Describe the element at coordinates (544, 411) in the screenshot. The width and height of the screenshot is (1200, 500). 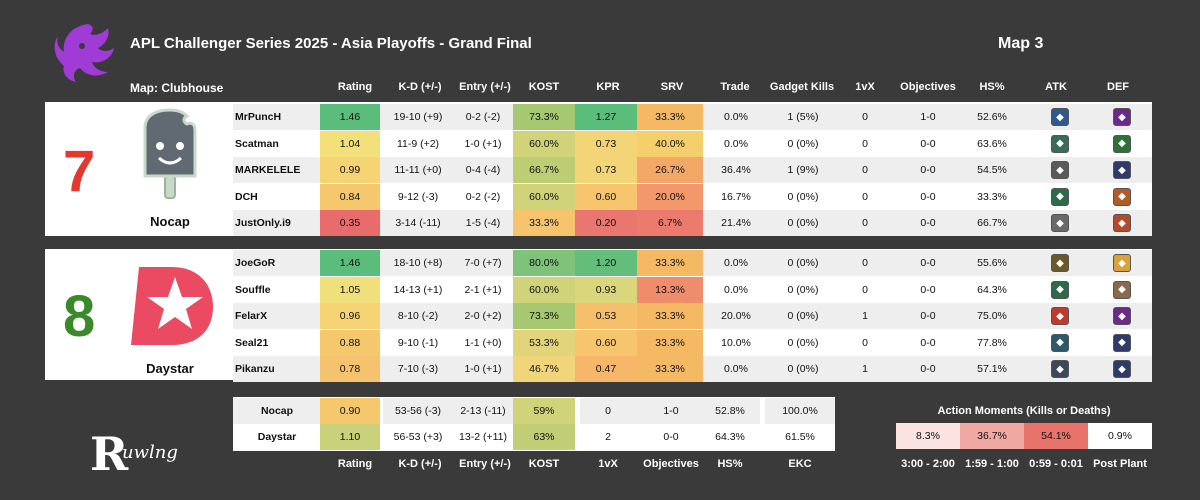
I see `summary-kost: 59%` at that location.